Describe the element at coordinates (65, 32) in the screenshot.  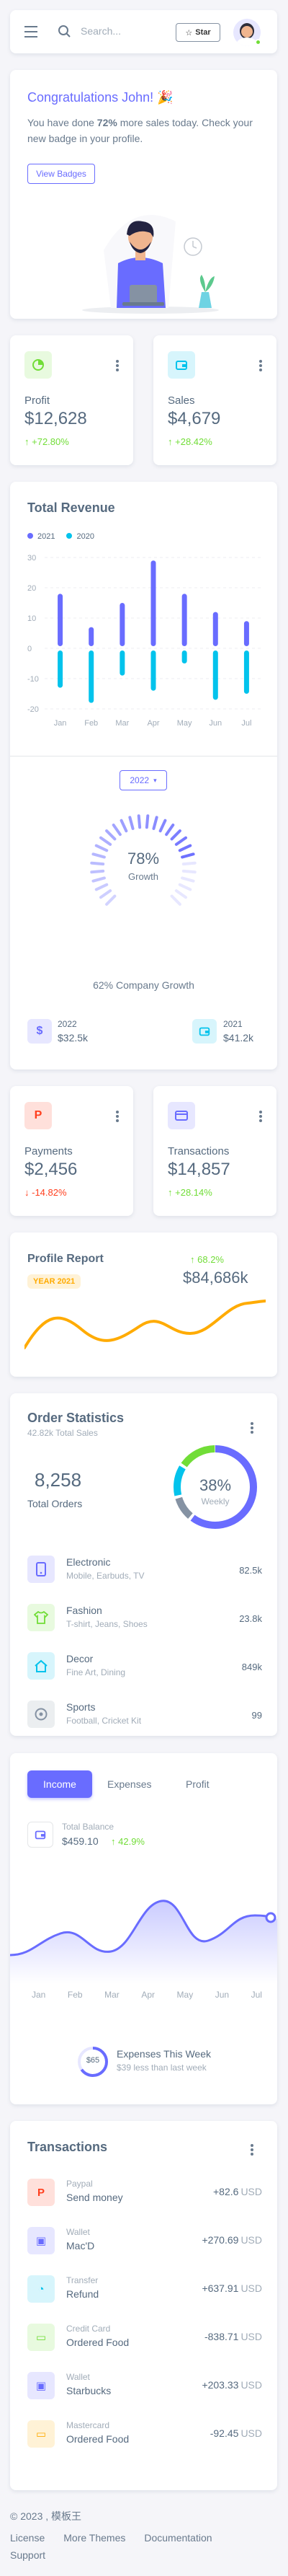
I see `search-icon` at that location.